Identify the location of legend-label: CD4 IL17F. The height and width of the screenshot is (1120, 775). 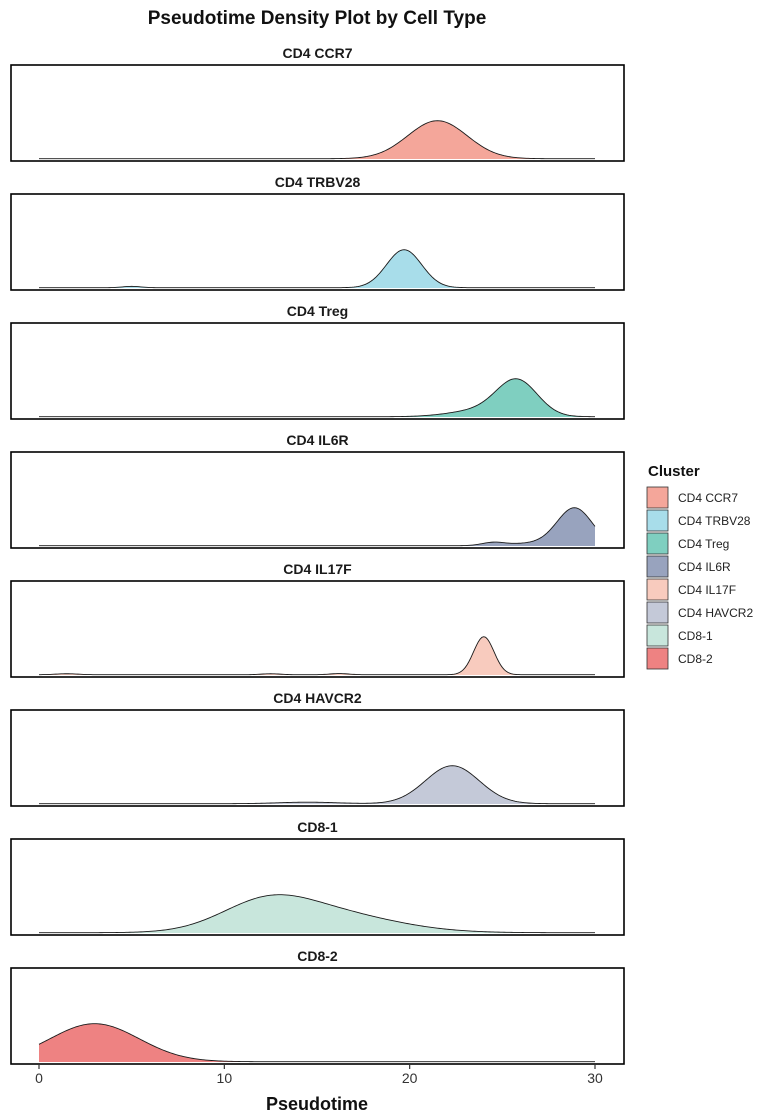
(707, 590).